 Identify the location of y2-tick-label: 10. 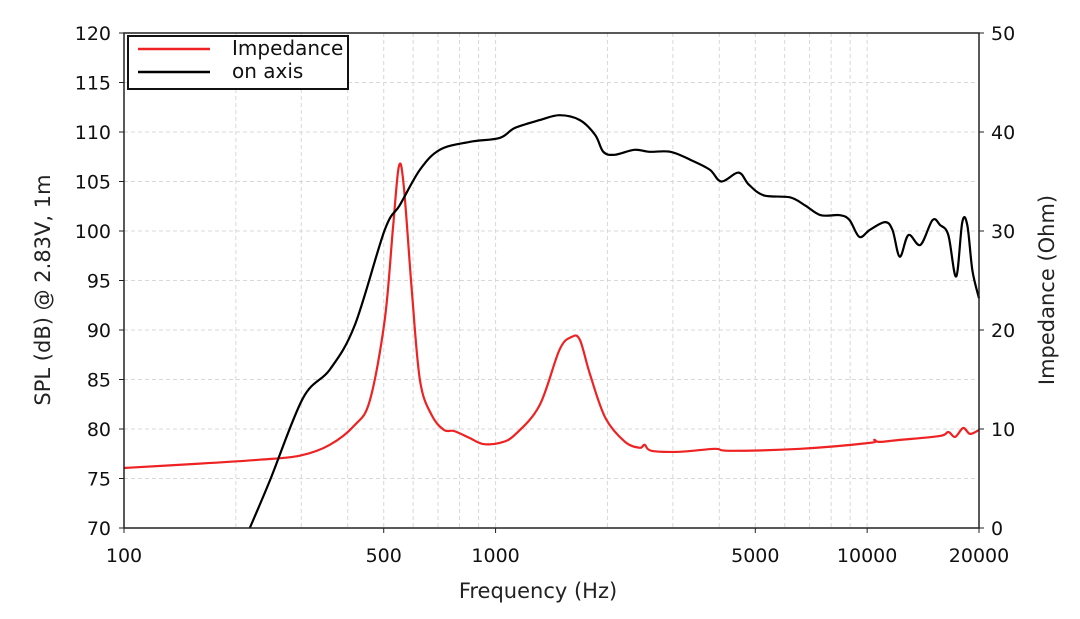
(1003, 430).